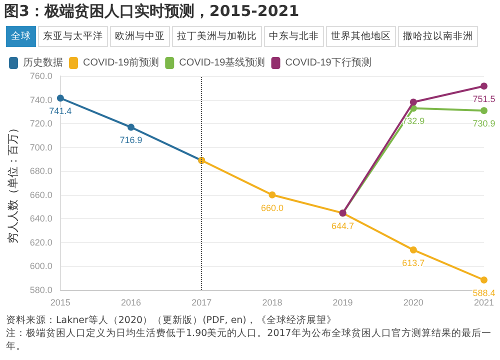  I want to click on y-tick-label: 720.0, so click(41, 123).